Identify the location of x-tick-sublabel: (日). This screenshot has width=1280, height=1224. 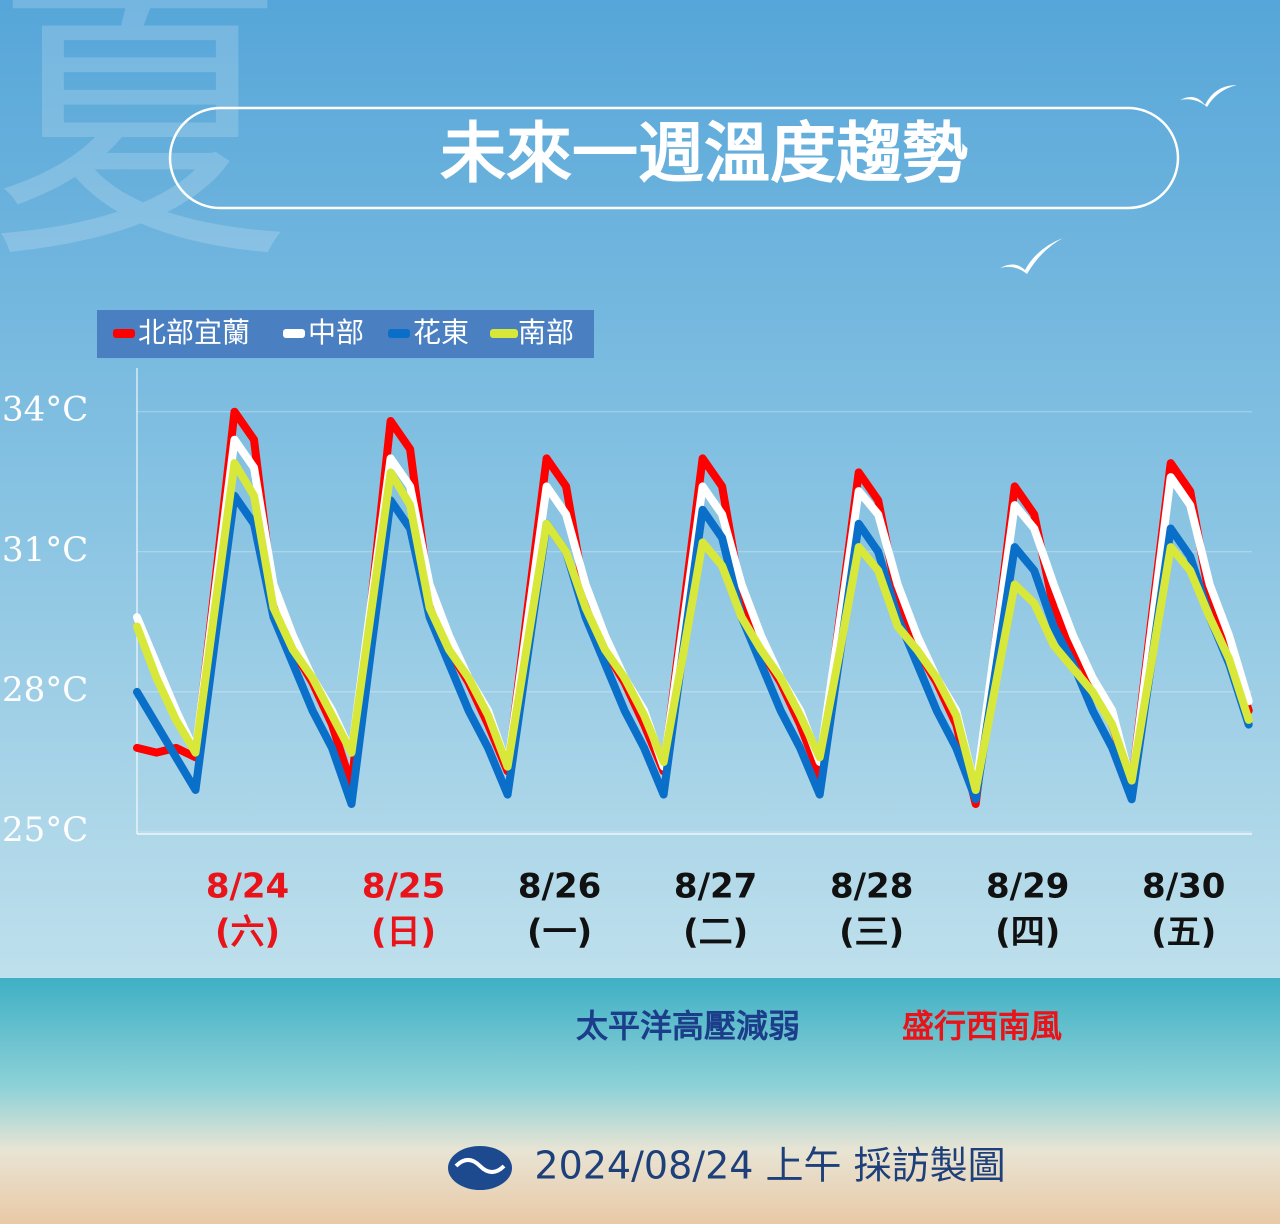
(403, 933).